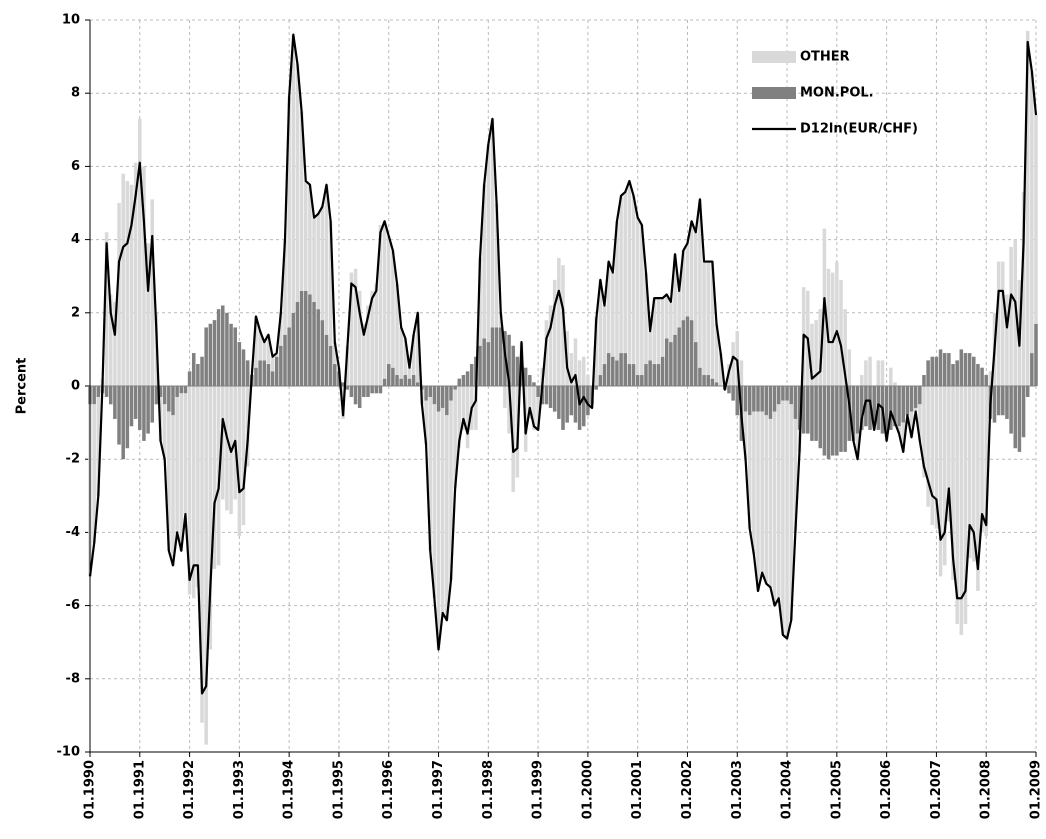 Image resolution: width=1046 pixels, height=839 pixels. I want to click on y-tick-label: -8, so click(73, 678).